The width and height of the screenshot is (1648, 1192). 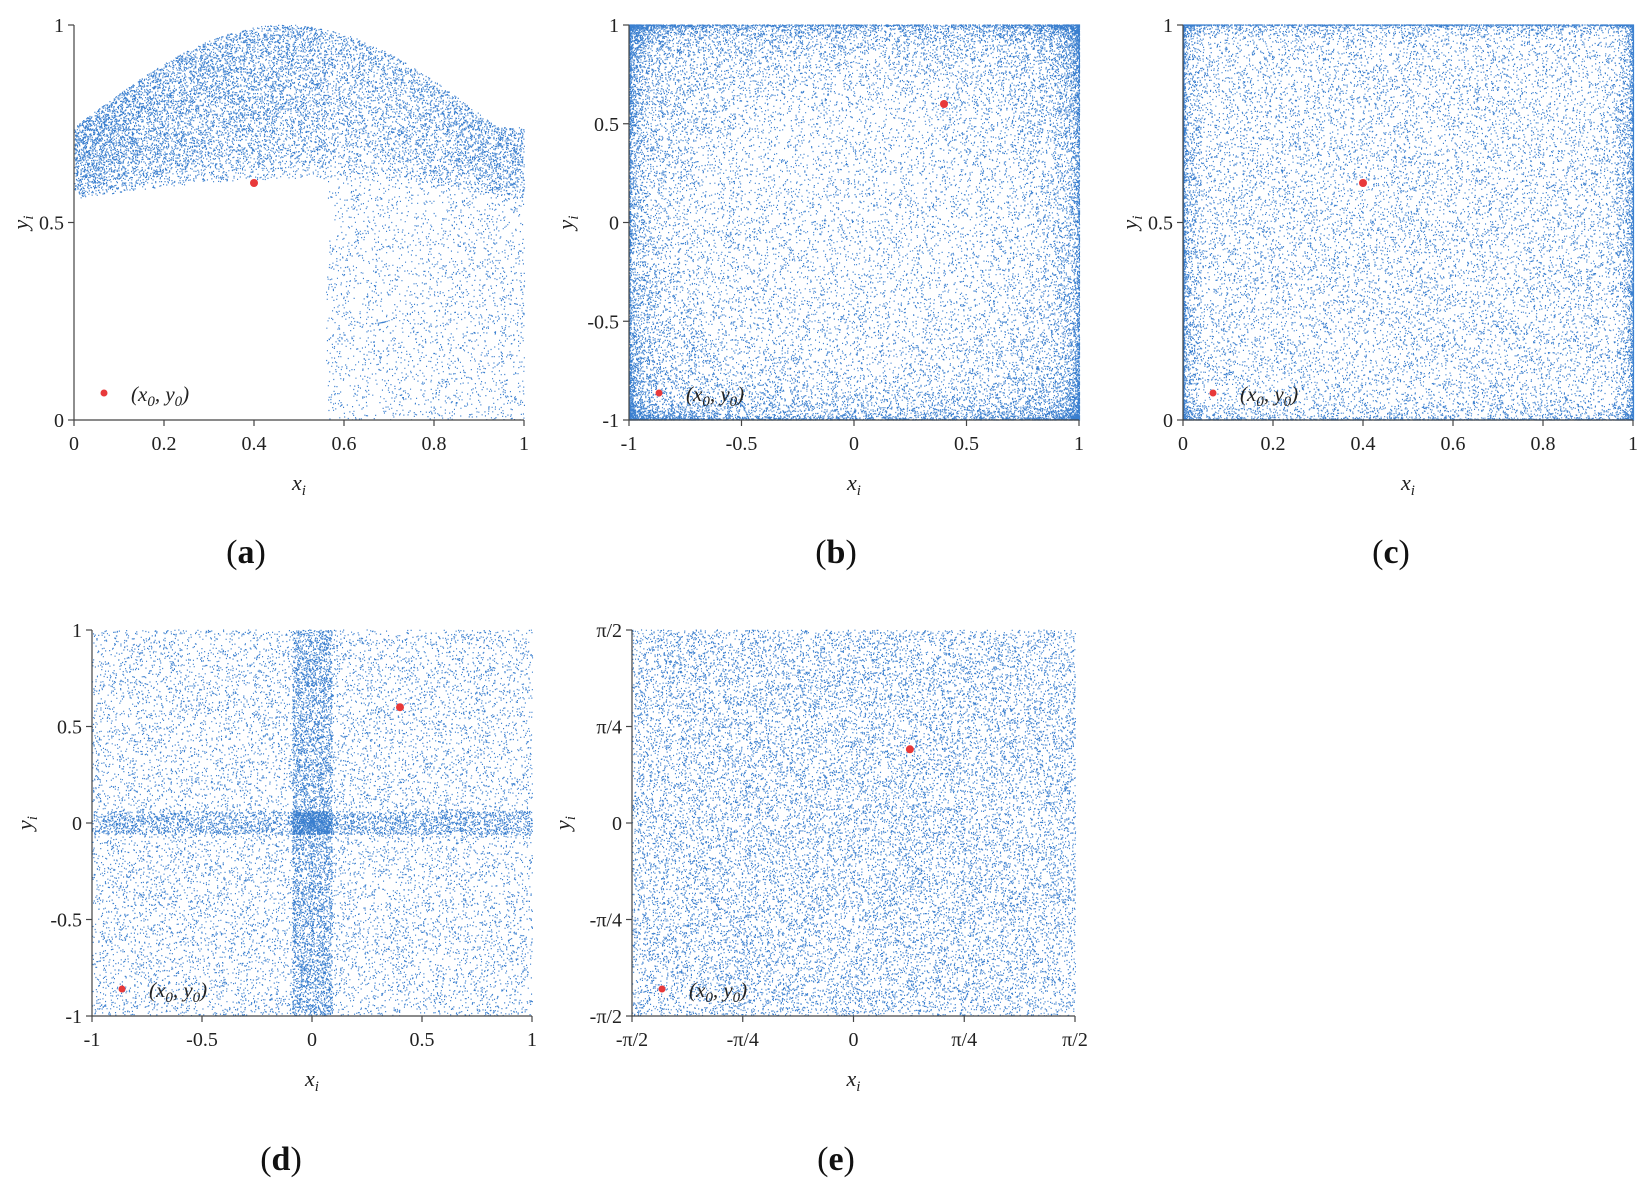 What do you see at coordinates (606, 921) in the screenshot?
I see `y-tick-label: -π/4` at bounding box center [606, 921].